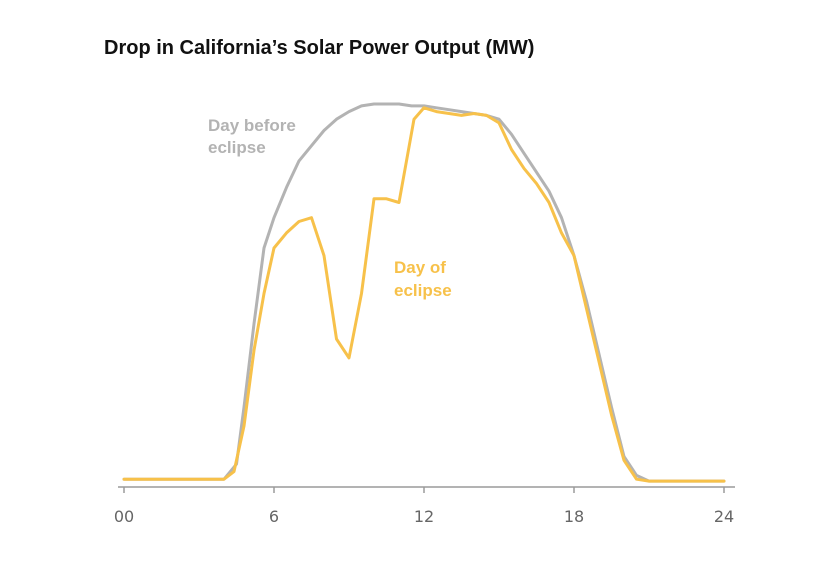  What do you see at coordinates (252, 125) in the screenshot?
I see `annotation-day-before-line1: Day before` at bounding box center [252, 125].